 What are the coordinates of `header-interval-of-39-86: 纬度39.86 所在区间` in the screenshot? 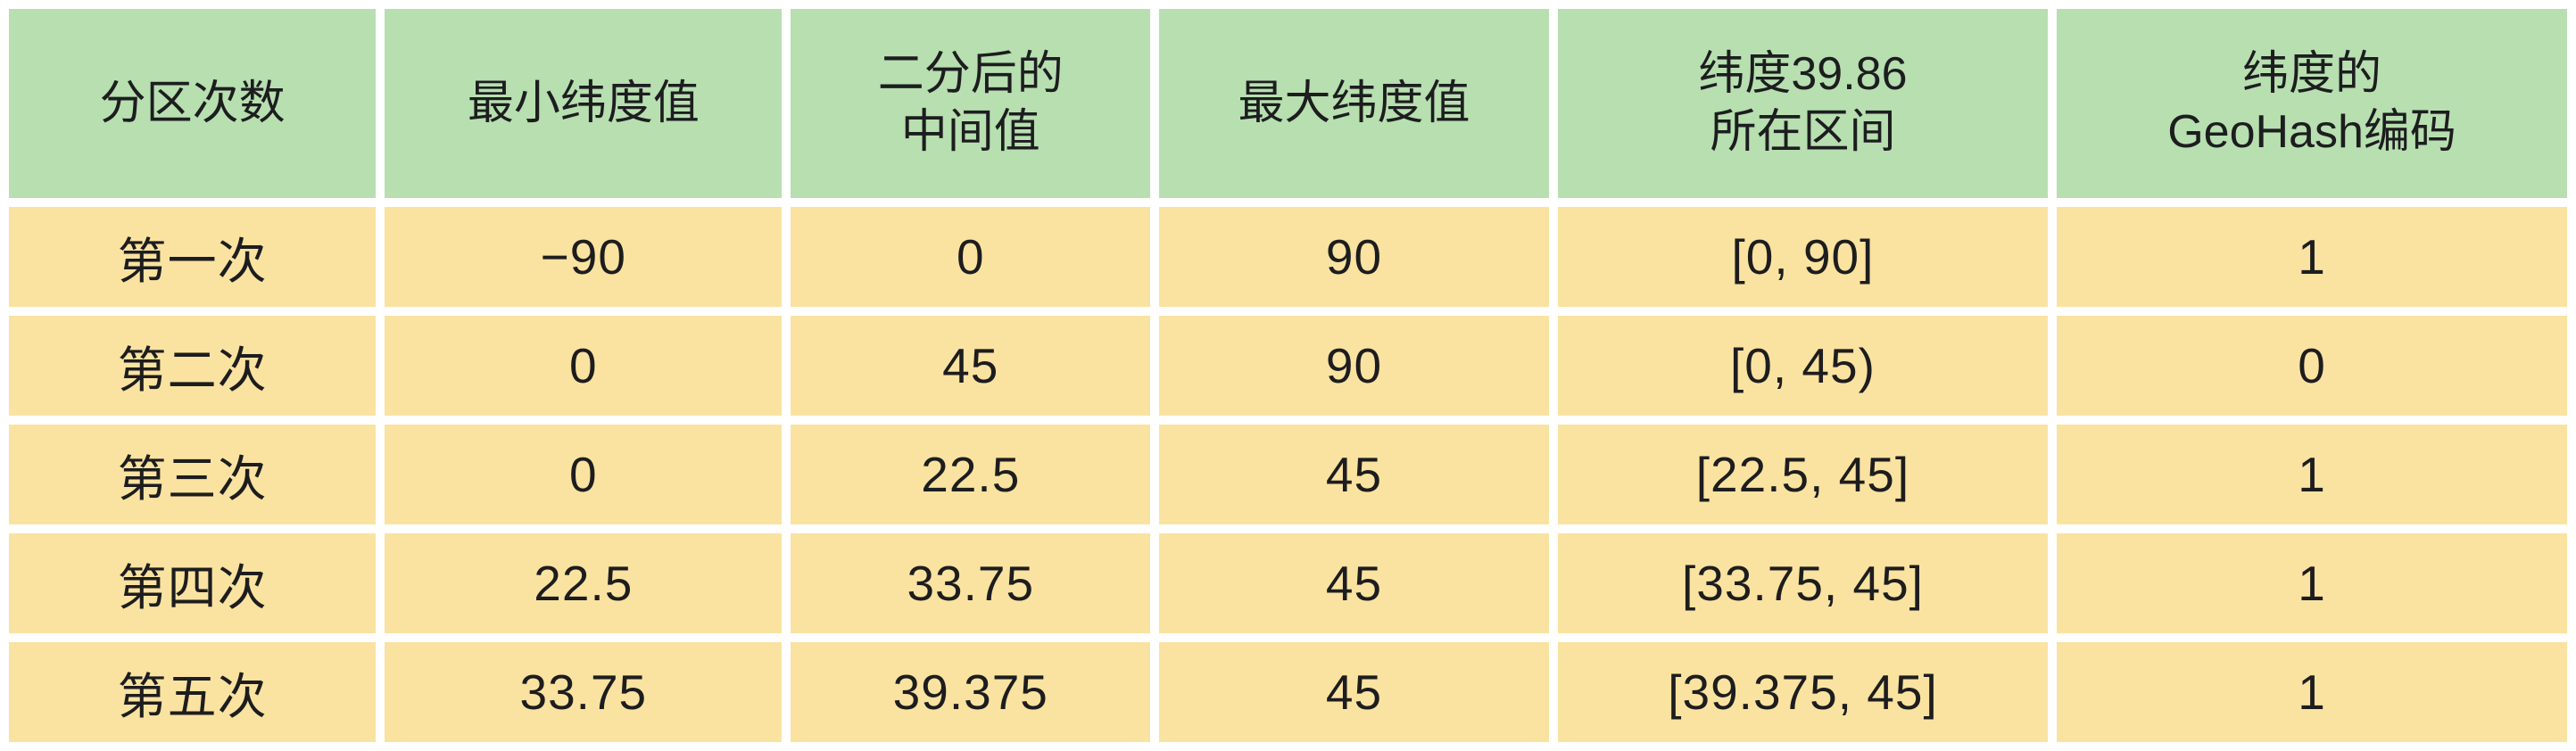 It's located at (1803, 103).